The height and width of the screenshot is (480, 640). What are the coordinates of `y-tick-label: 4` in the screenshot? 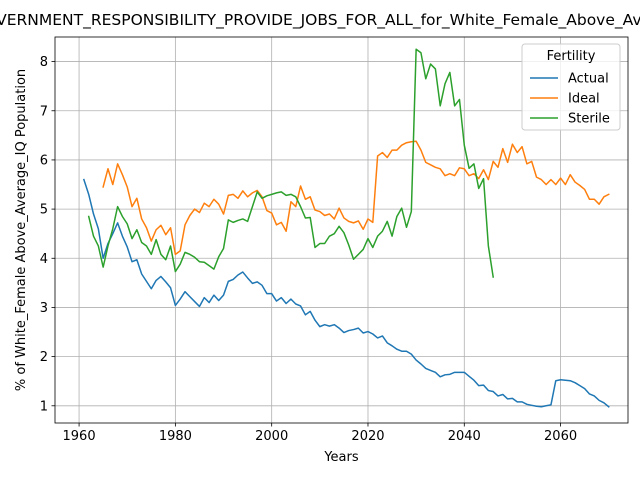 It's located at (44, 259).